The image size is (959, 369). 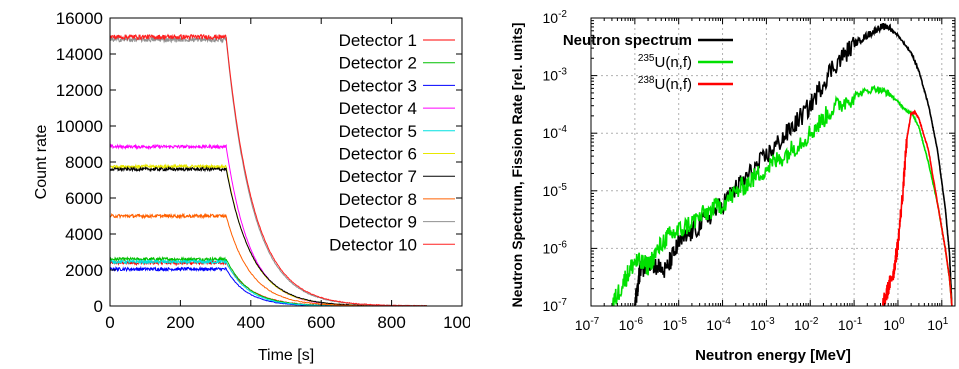 What do you see at coordinates (378, 154) in the screenshot?
I see `legend-label: Detector 6` at bounding box center [378, 154].